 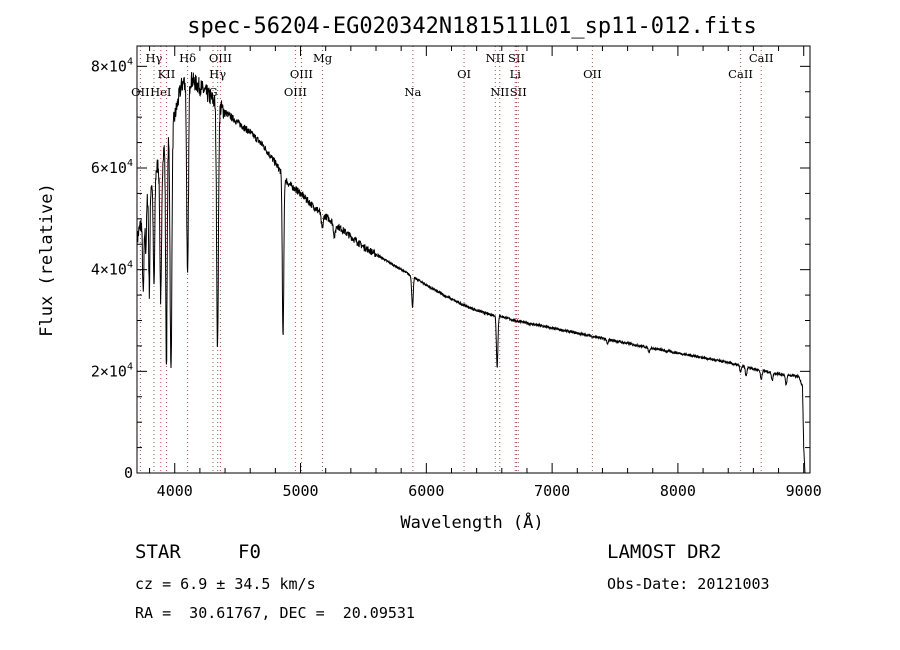 I want to click on line-marker-label: Hδ, so click(x=187, y=58).